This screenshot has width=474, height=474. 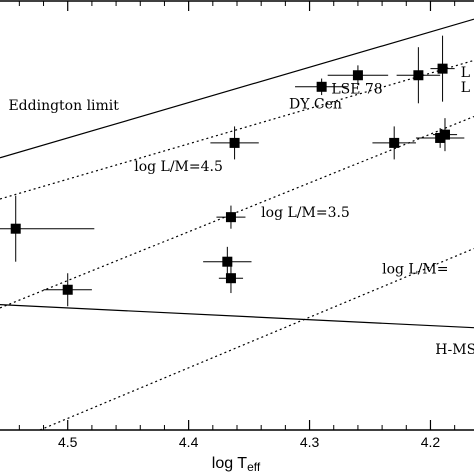 I want to click on x-tick-label-3: 4.2, so click(x=431, y=442).